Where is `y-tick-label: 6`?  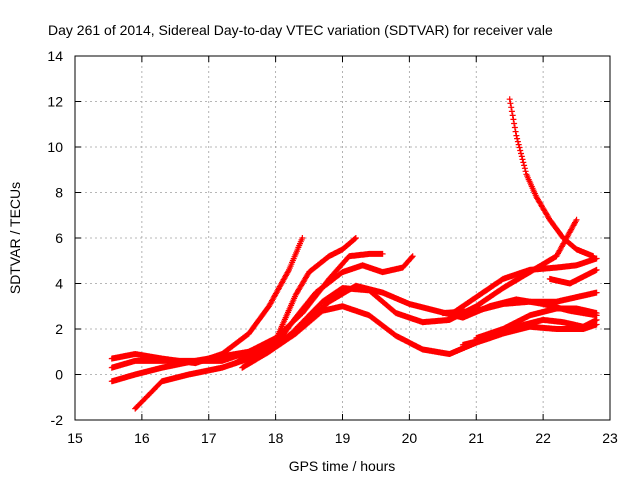 y-tick-label: 6 is located at coordinates (59, 238).